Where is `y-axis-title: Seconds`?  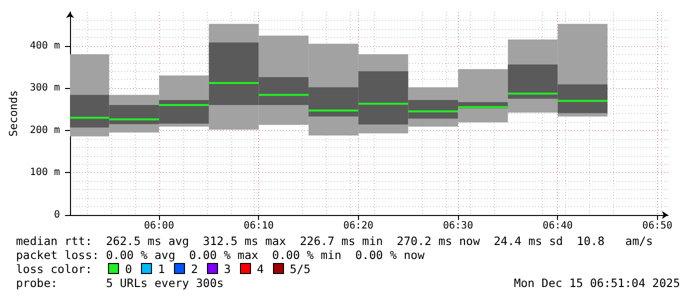
y-axis-title: Seconds is located at coordinates (13, 113).